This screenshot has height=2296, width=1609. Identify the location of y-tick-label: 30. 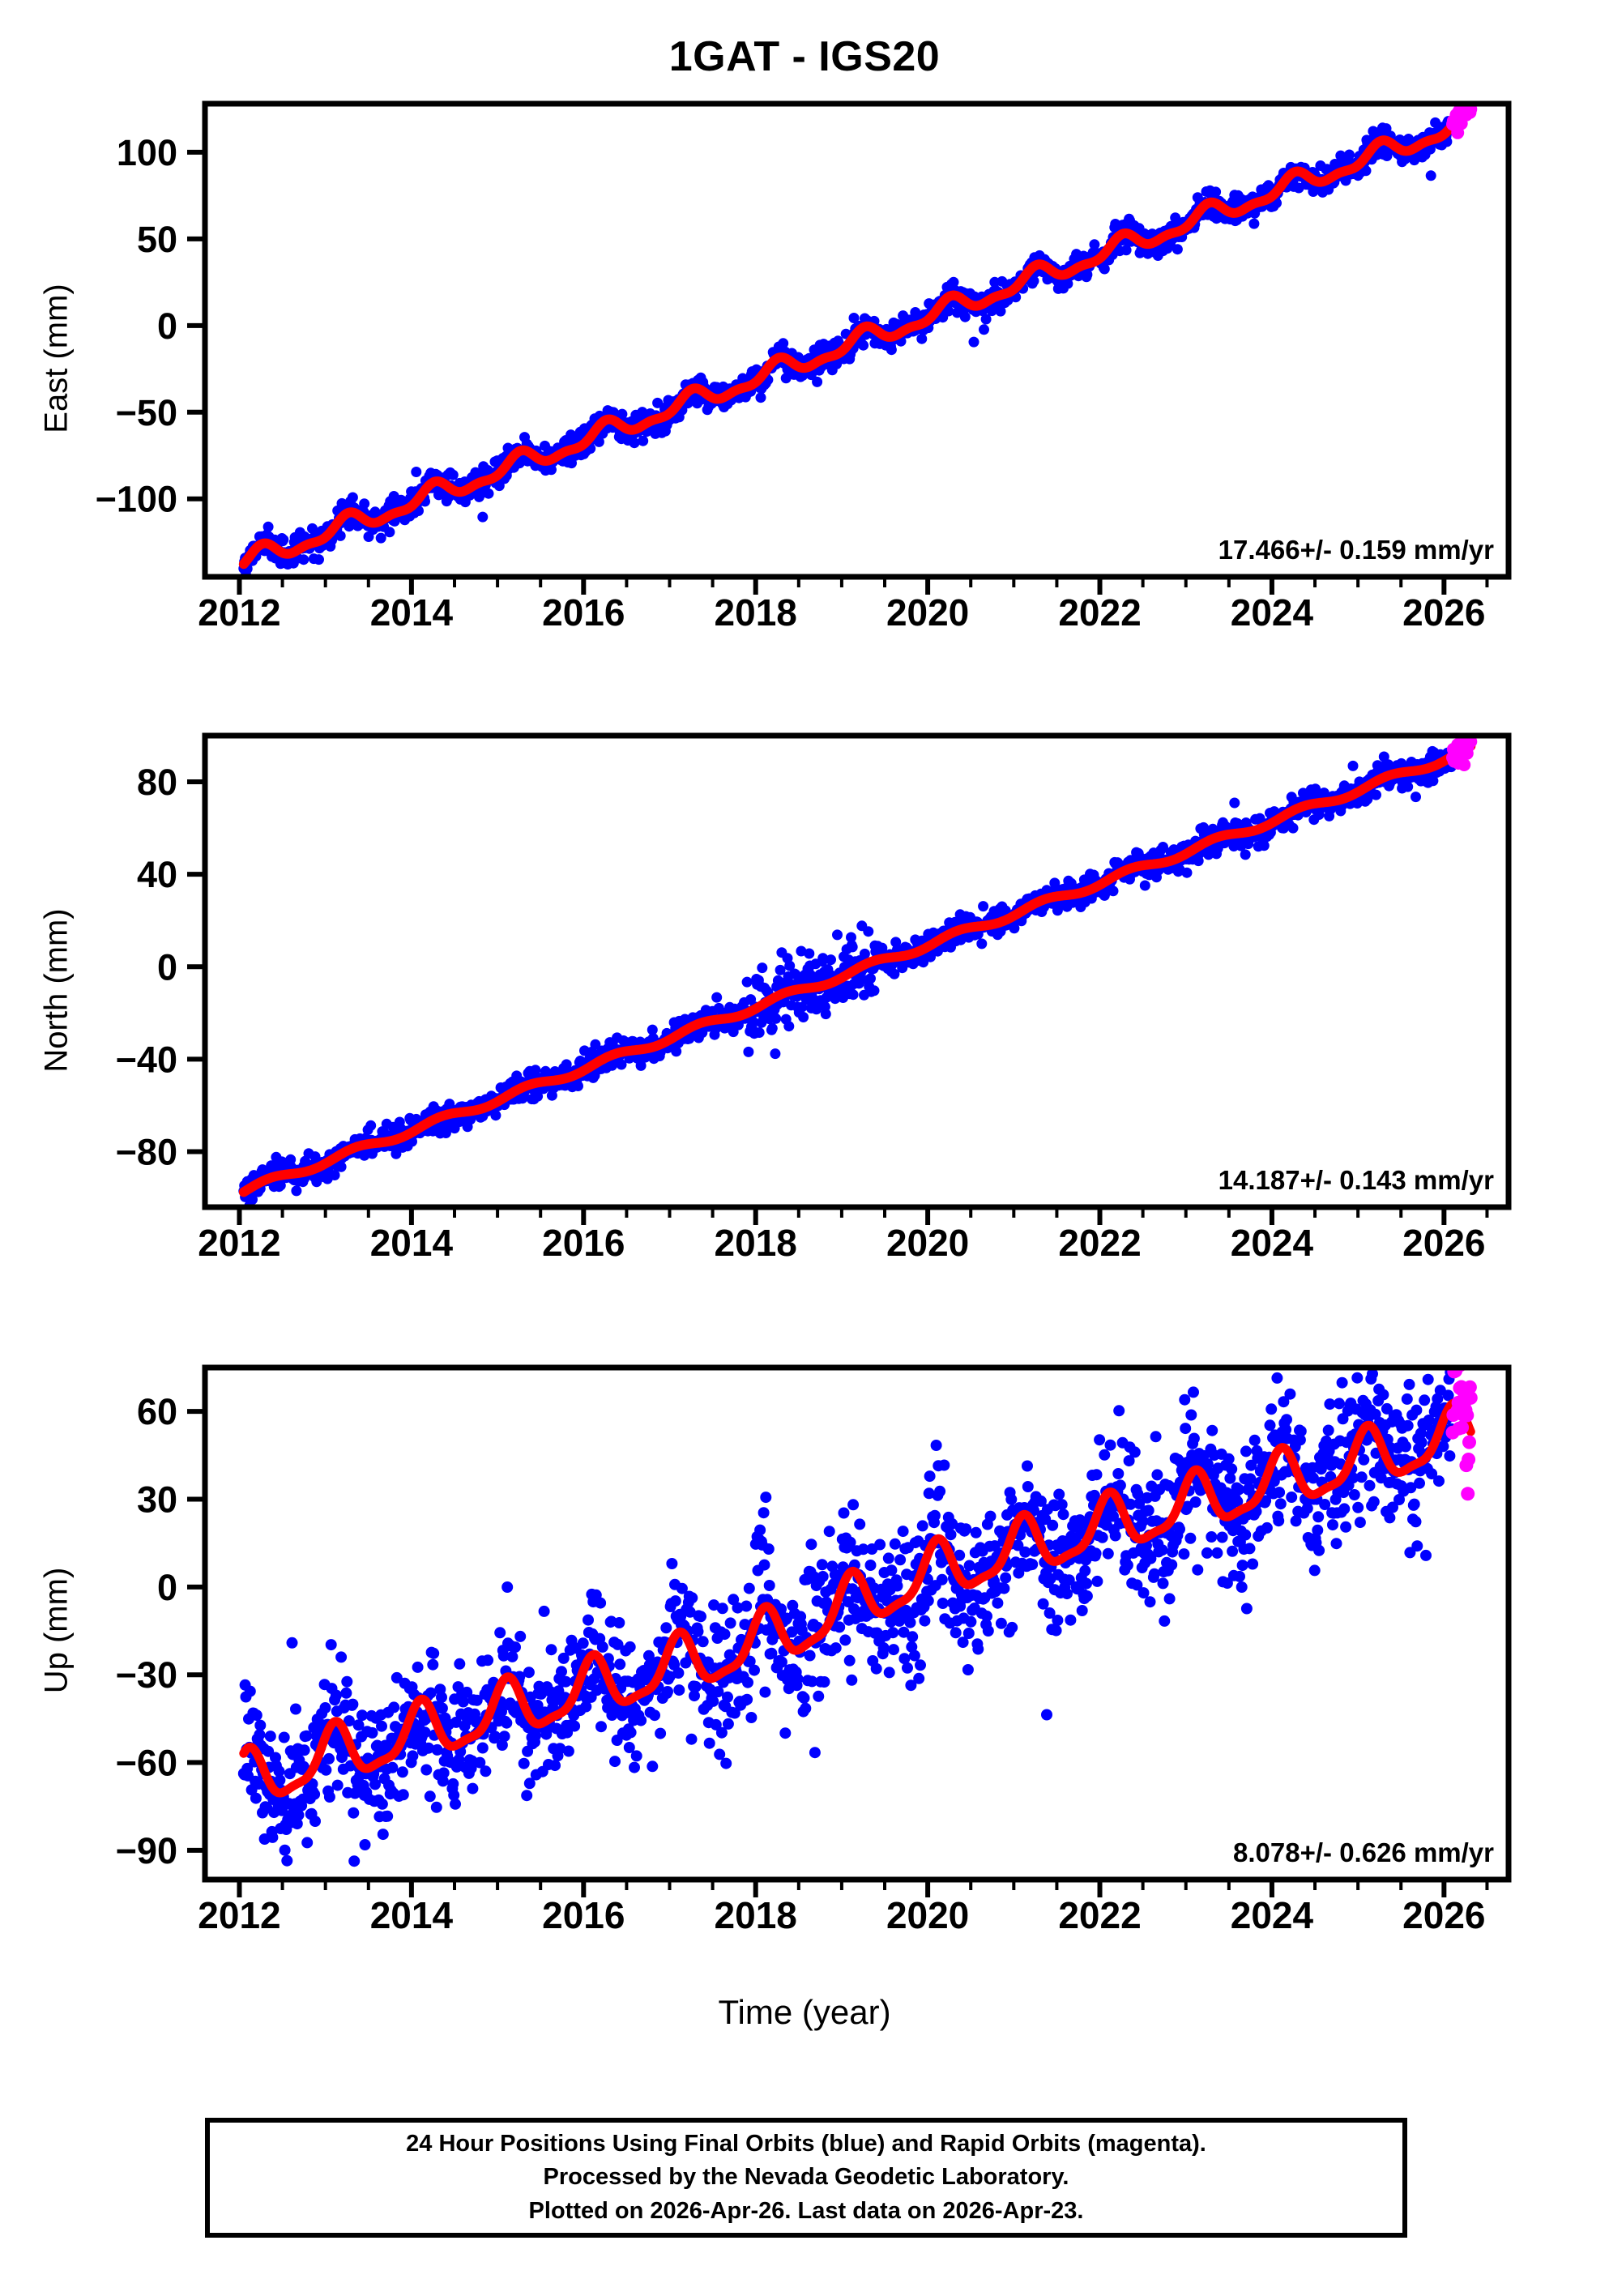
(157, 1500).